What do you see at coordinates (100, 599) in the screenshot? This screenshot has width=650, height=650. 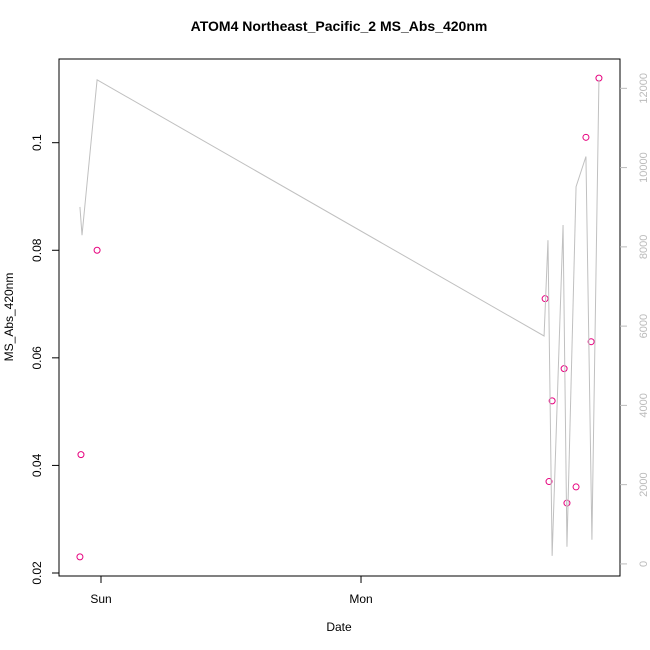 I see `x-tick-label: Sun` at bounding box center [100, 599].